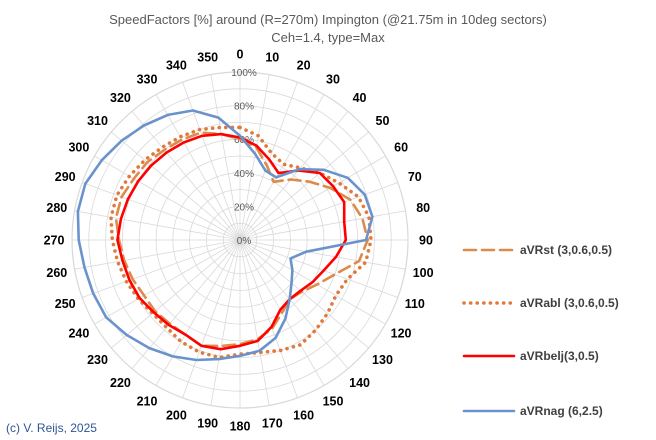 This screenshot has height=440, width=656. I want to click on radial-tick-label: 40%, so click(244, 174).